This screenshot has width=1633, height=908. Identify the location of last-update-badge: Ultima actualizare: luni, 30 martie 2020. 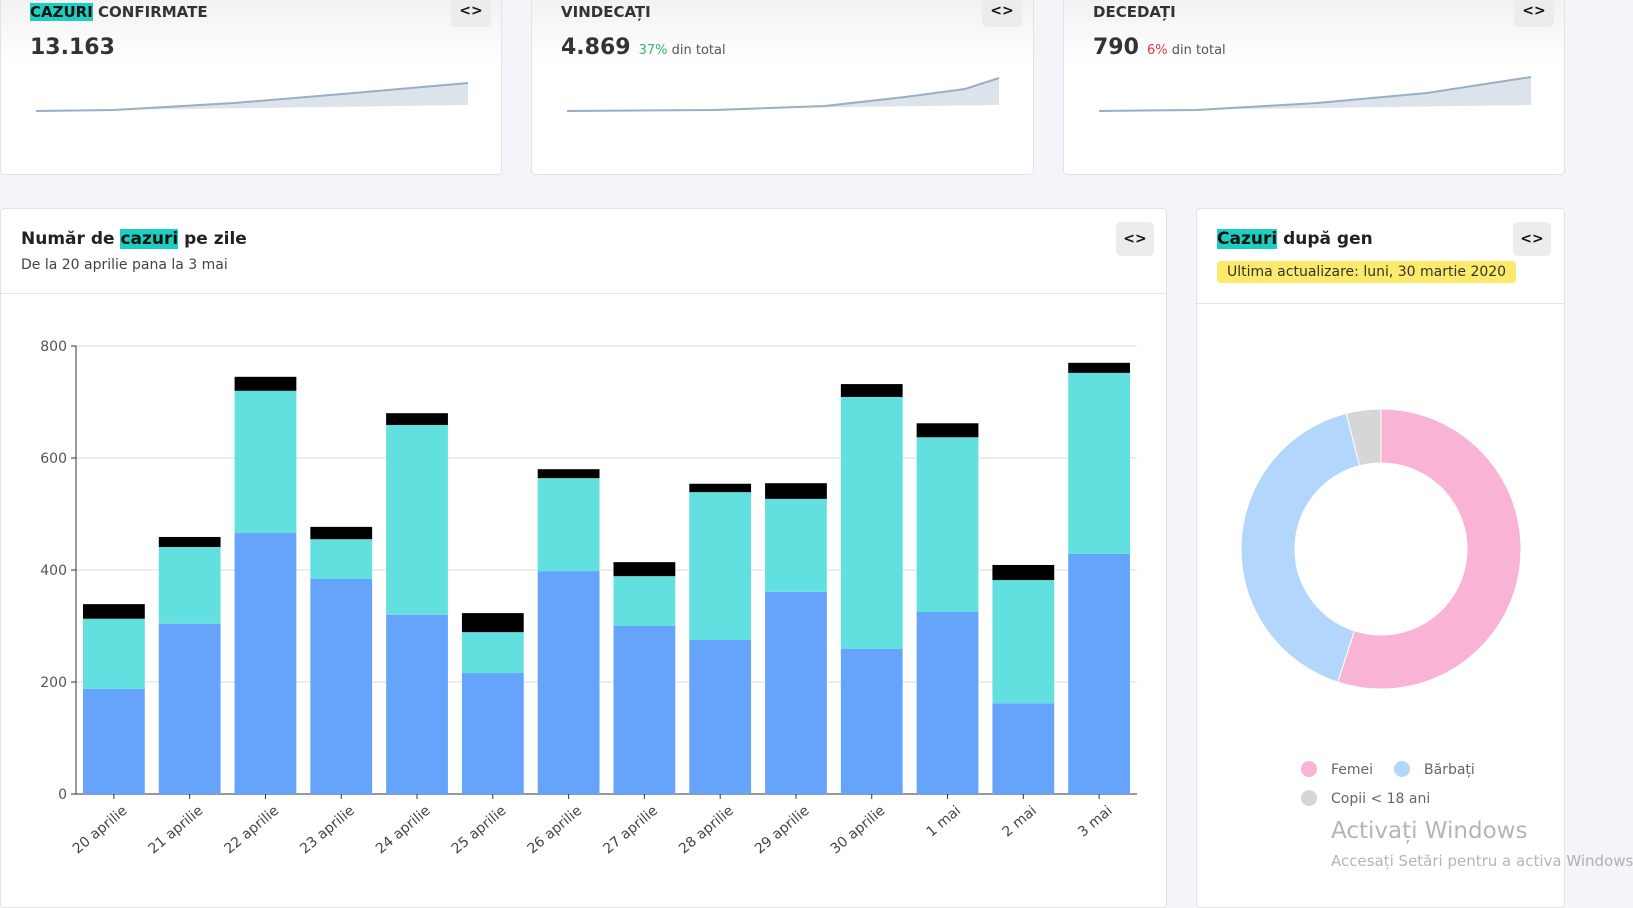
(1367, 272).